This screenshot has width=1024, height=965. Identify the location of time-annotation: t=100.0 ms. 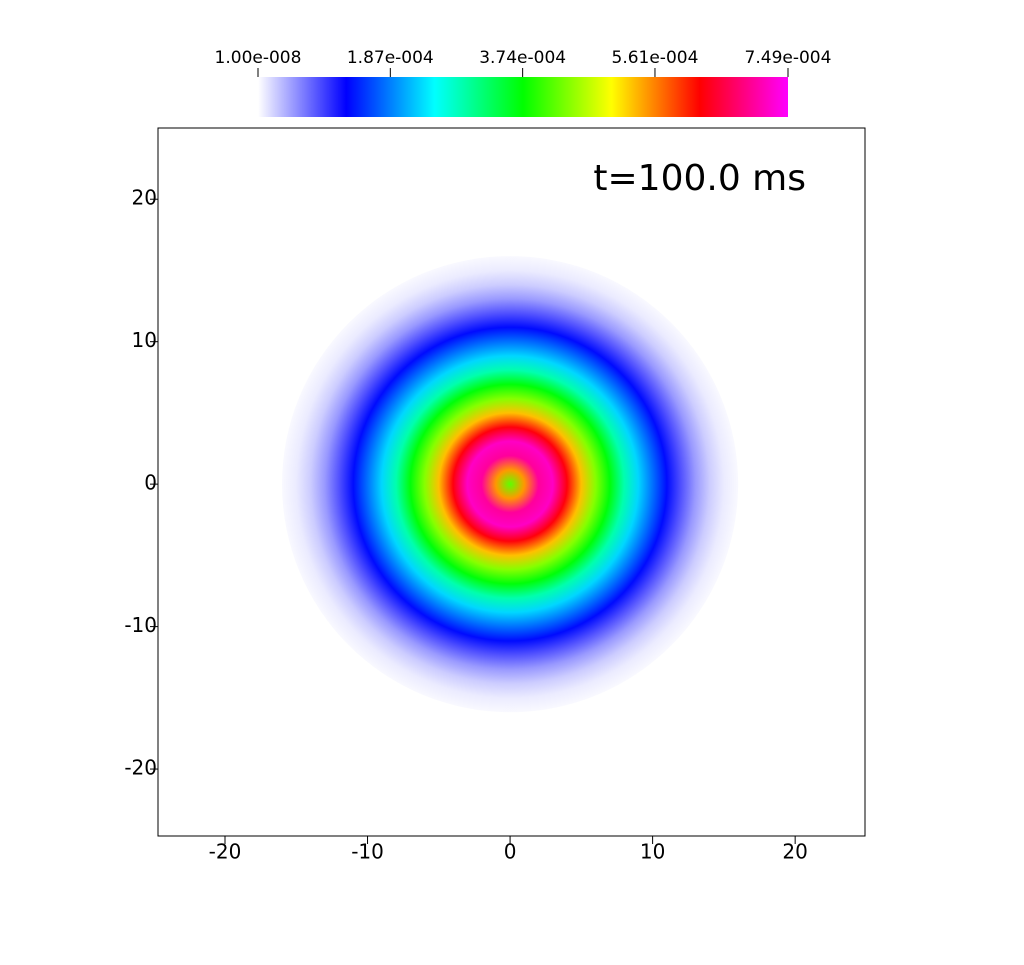
(699, 178).